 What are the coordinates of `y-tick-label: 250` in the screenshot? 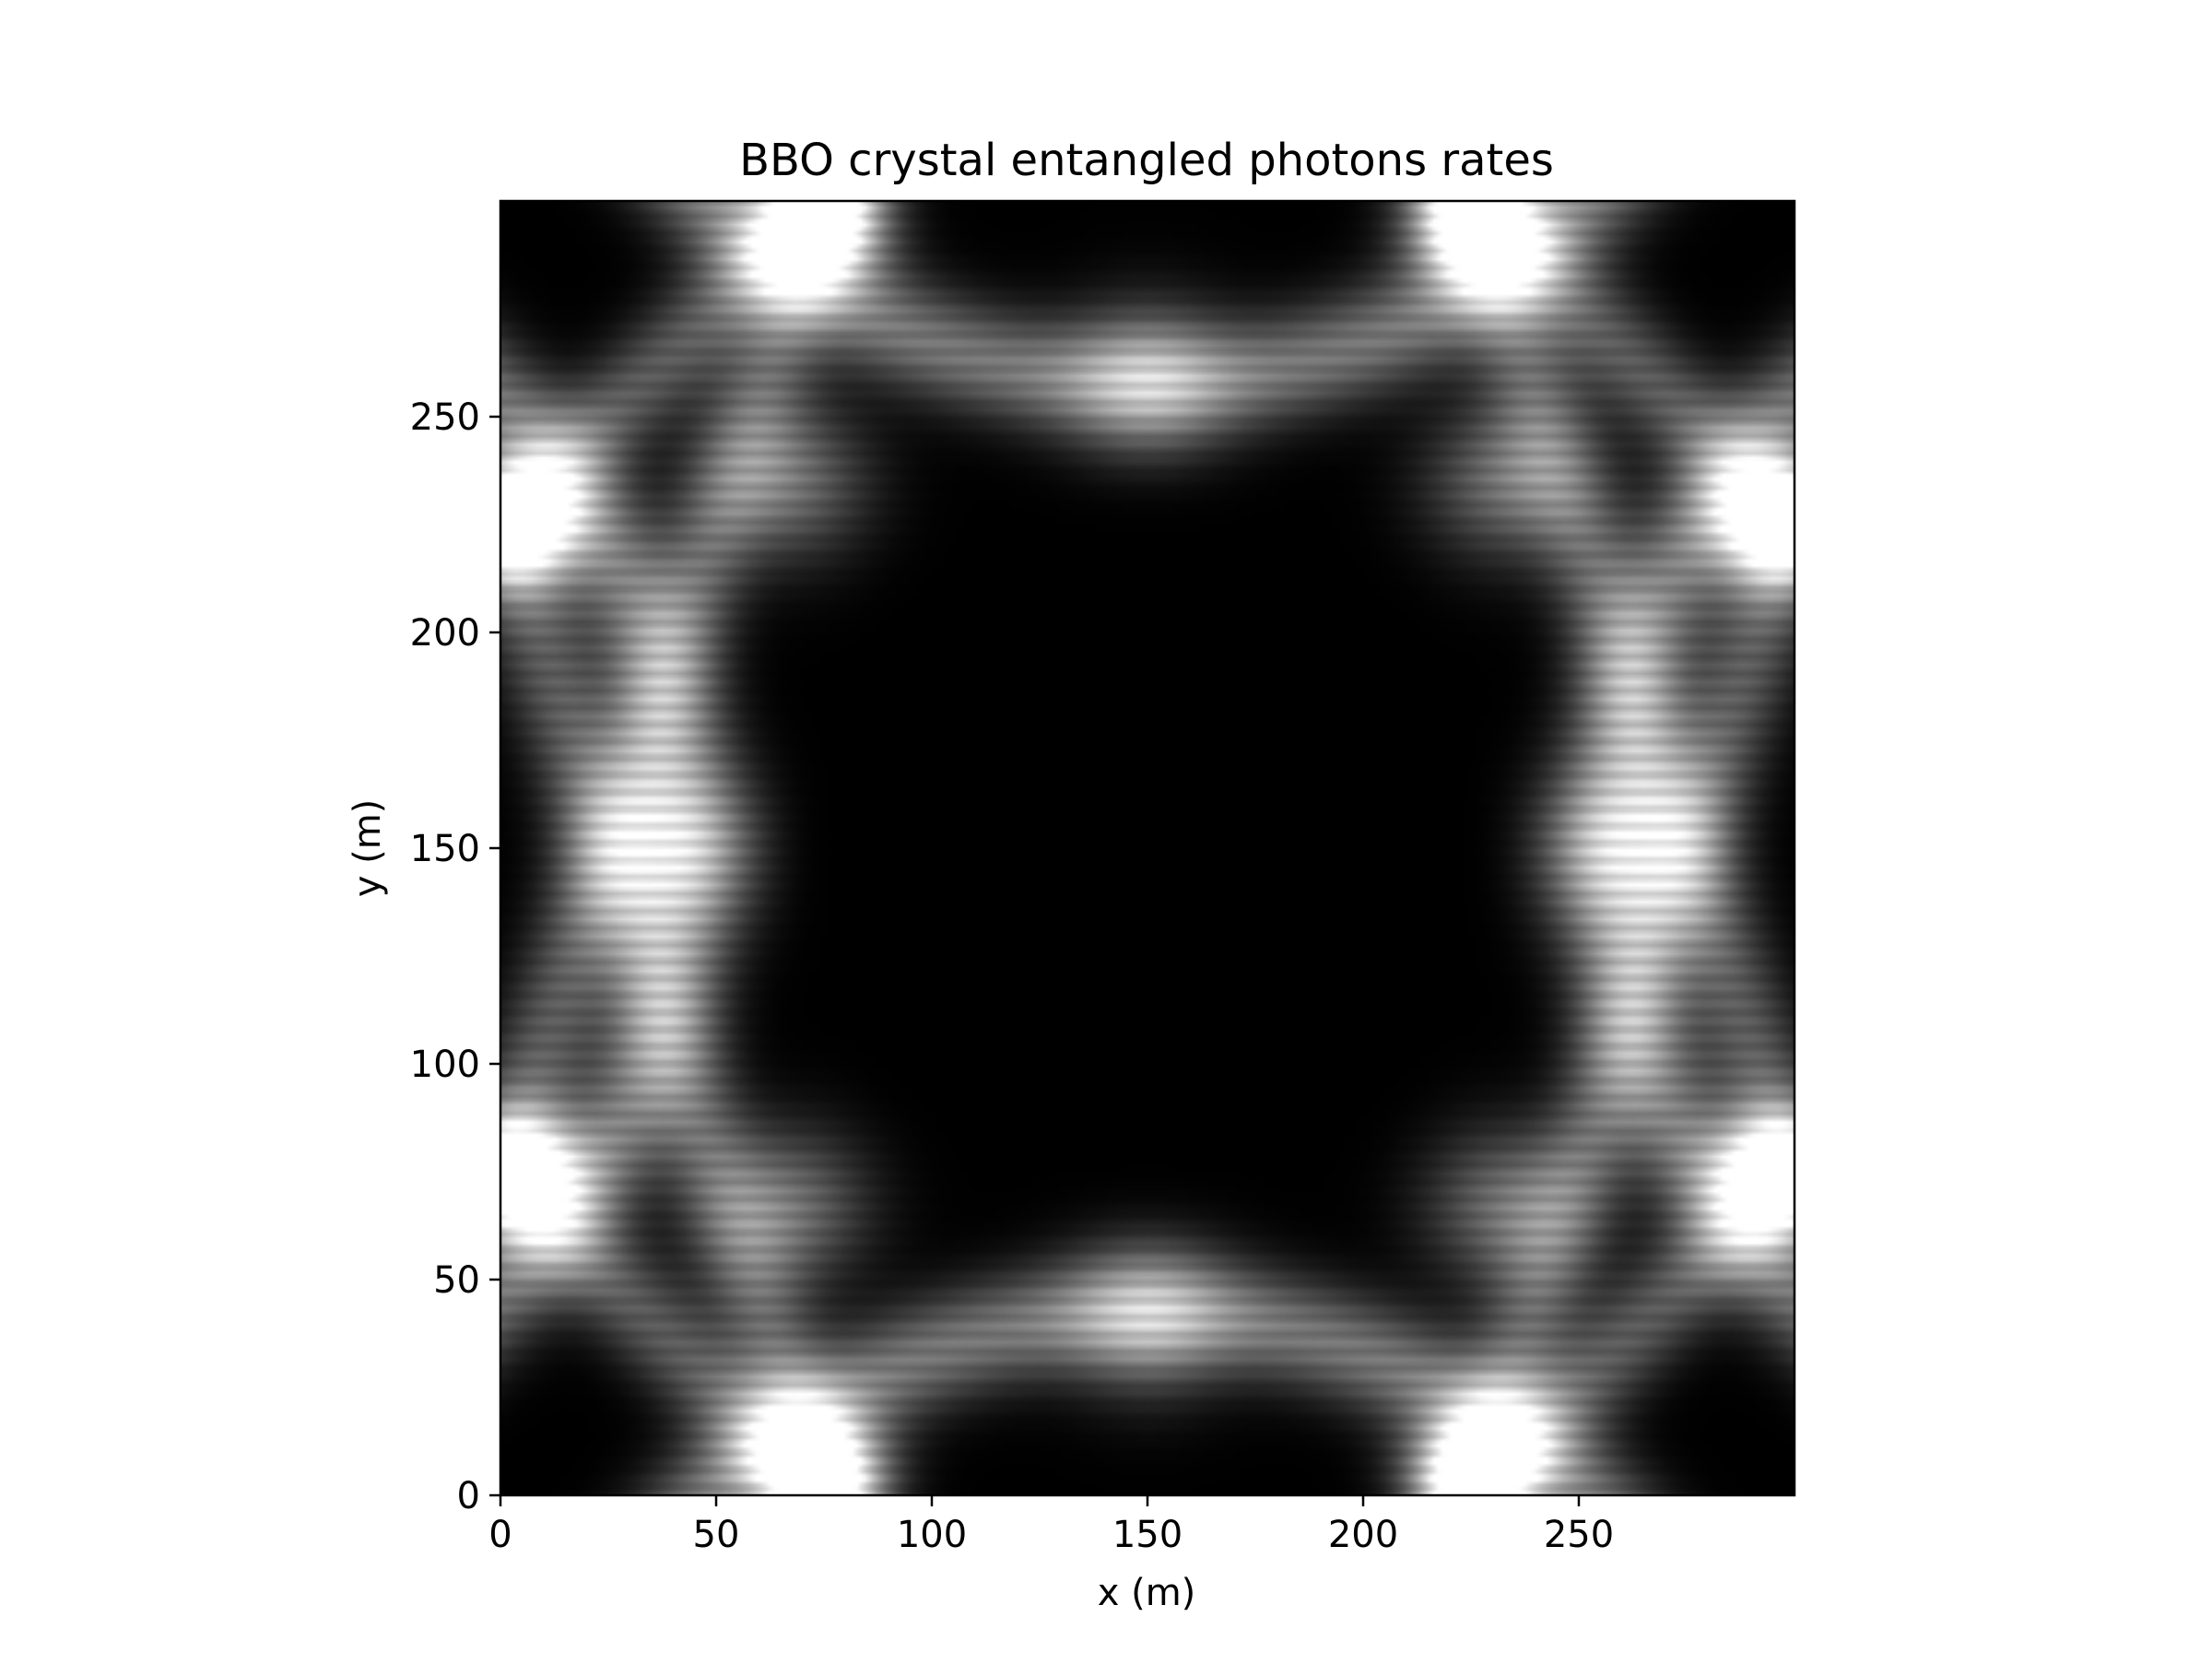 It's located at (445, 417).